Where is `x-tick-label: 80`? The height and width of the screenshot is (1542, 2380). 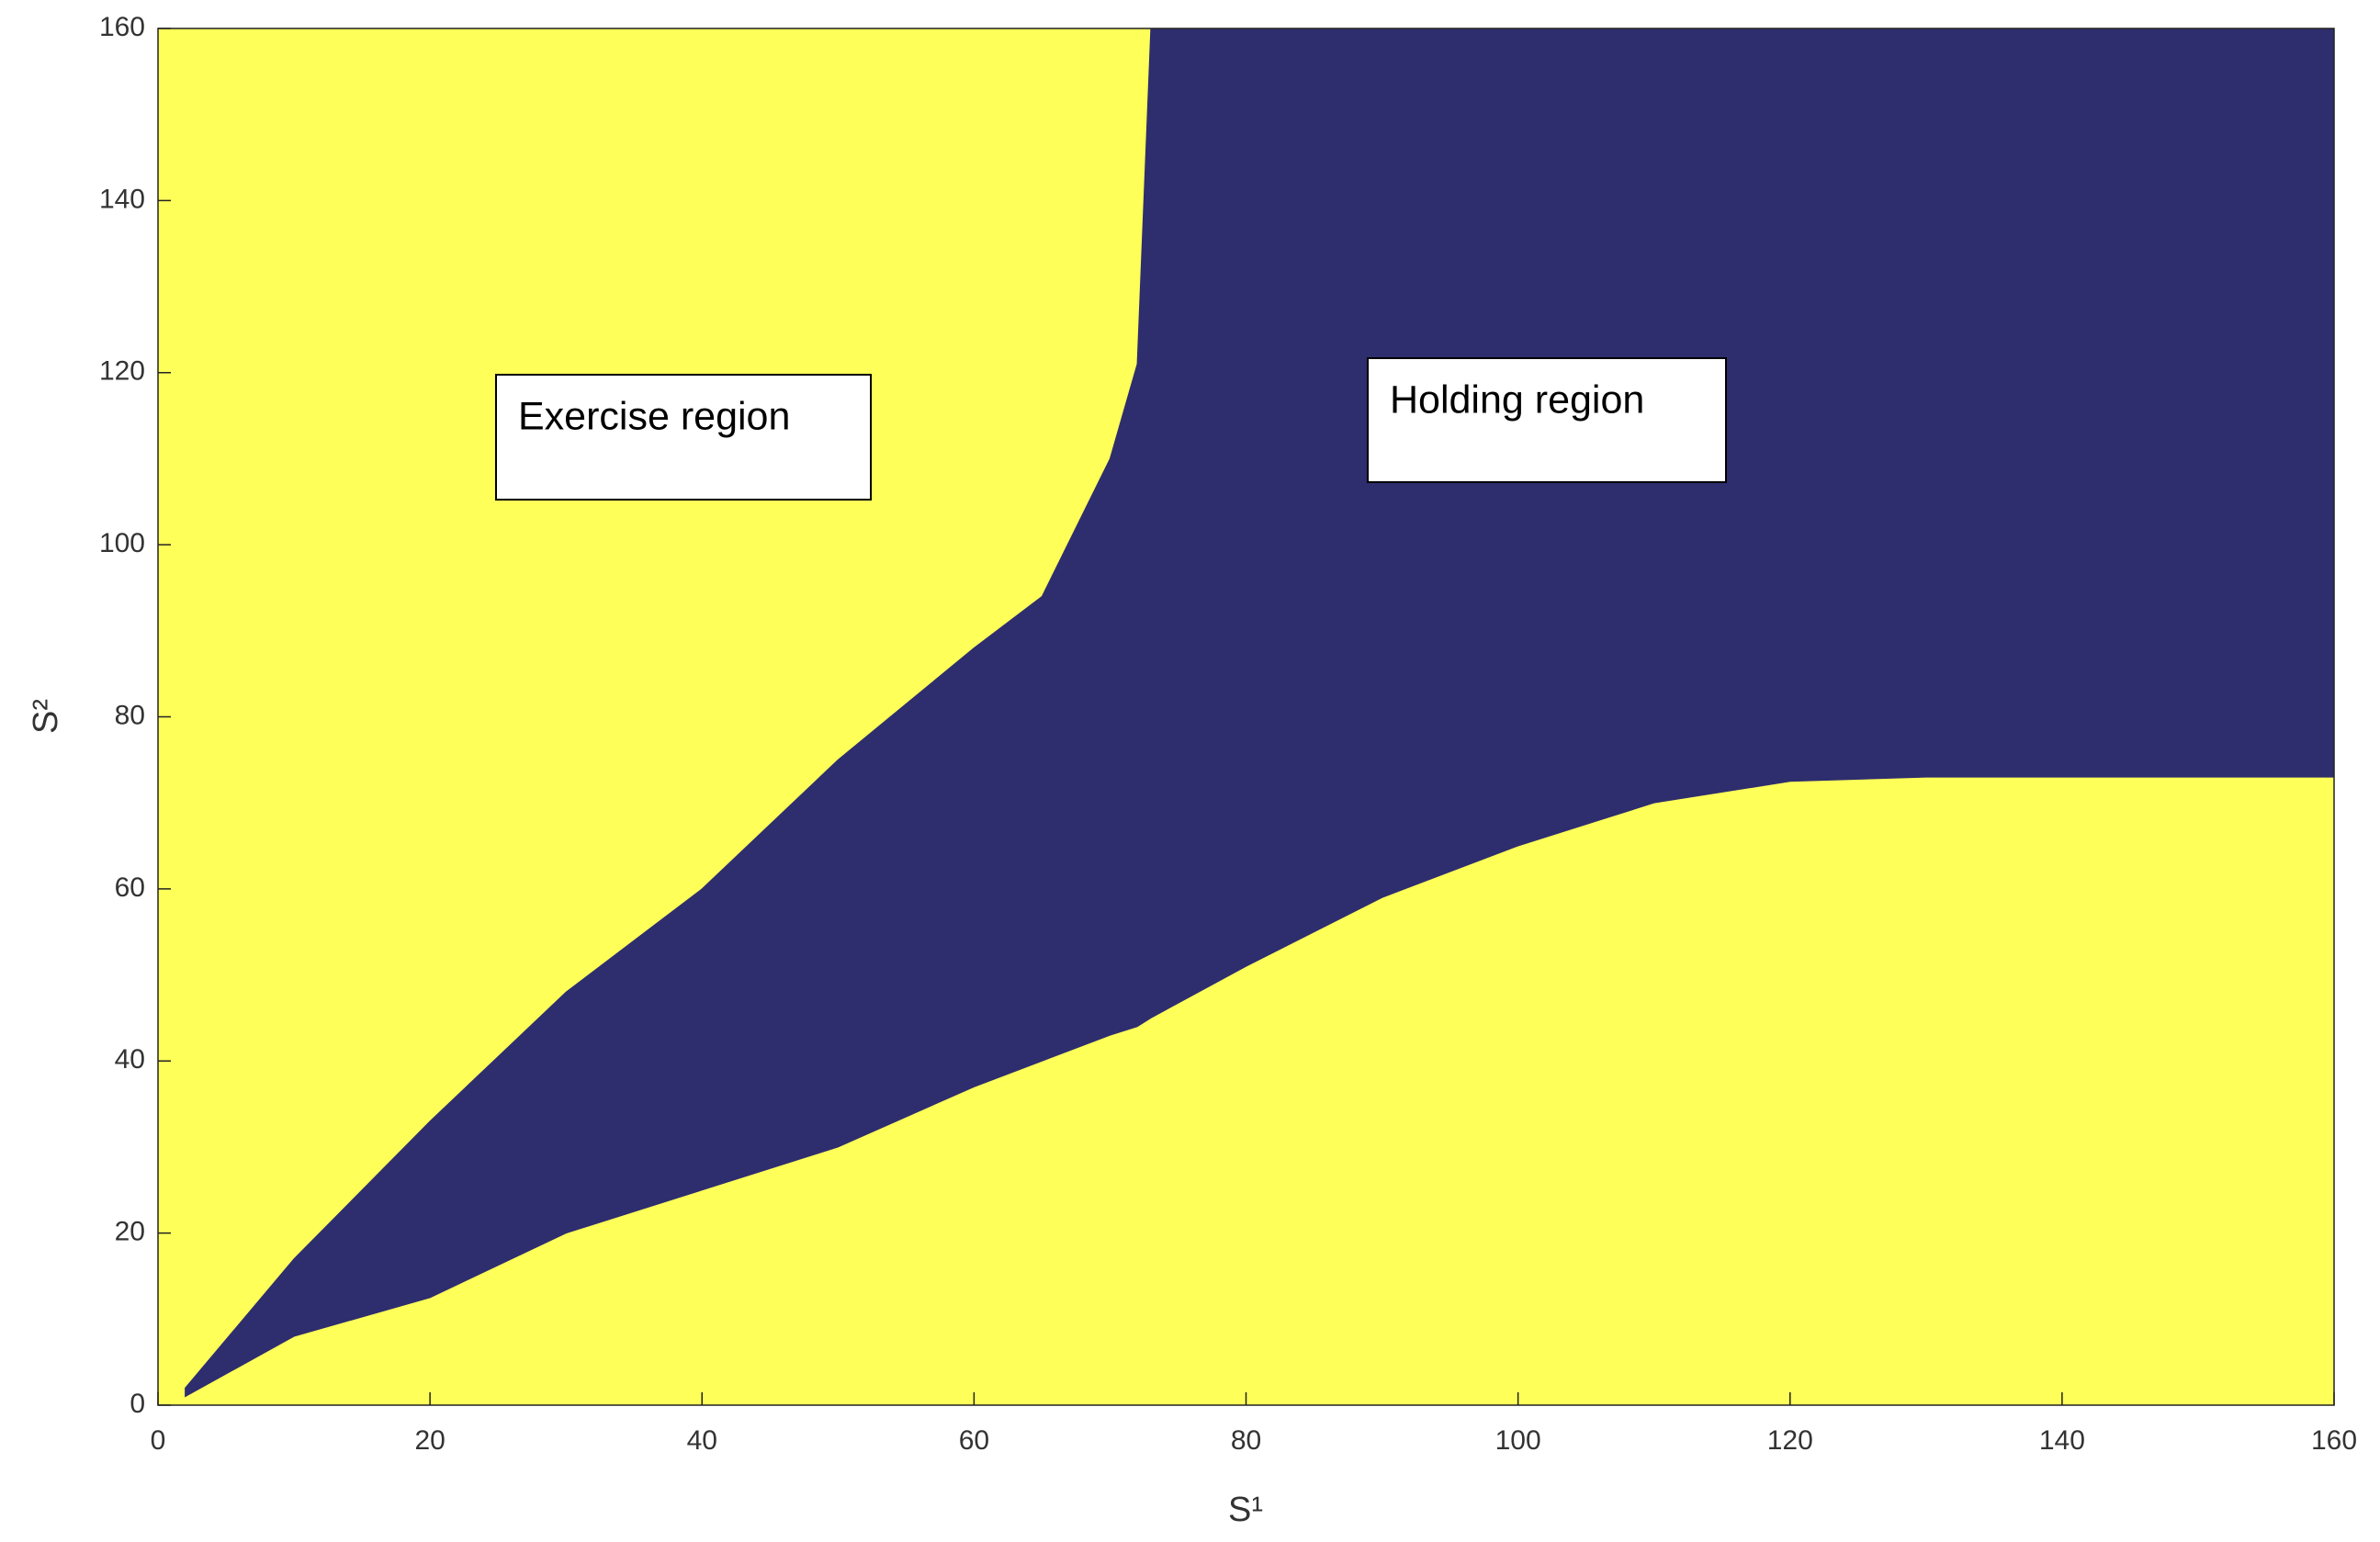 x-tick-label: 80 is located at coordinates (1246, 1440).